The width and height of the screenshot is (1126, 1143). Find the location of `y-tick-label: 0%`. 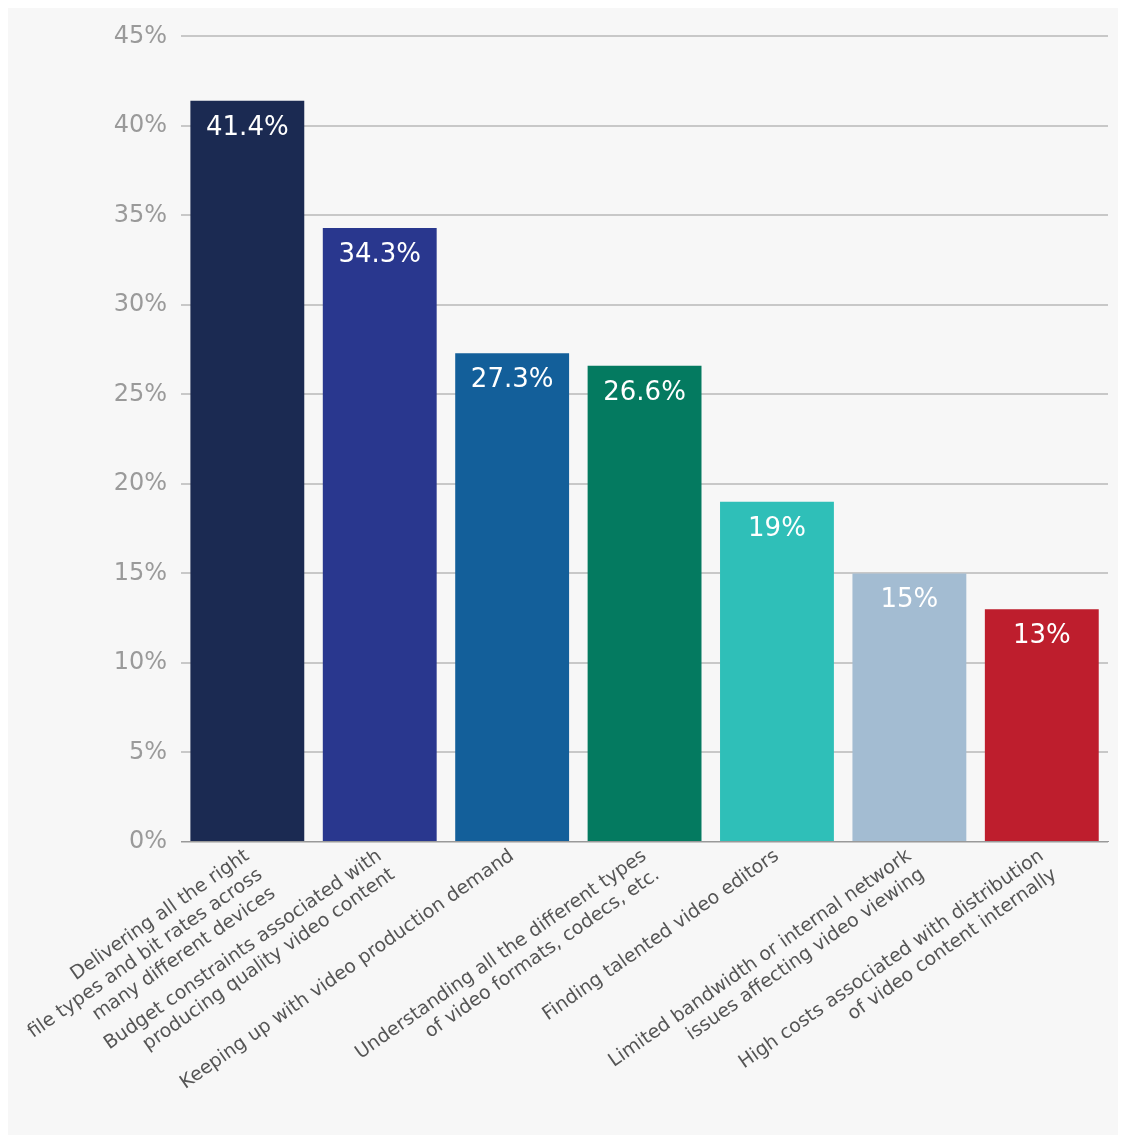

y-tick-label: 0% is located at coordinates (148, 840).